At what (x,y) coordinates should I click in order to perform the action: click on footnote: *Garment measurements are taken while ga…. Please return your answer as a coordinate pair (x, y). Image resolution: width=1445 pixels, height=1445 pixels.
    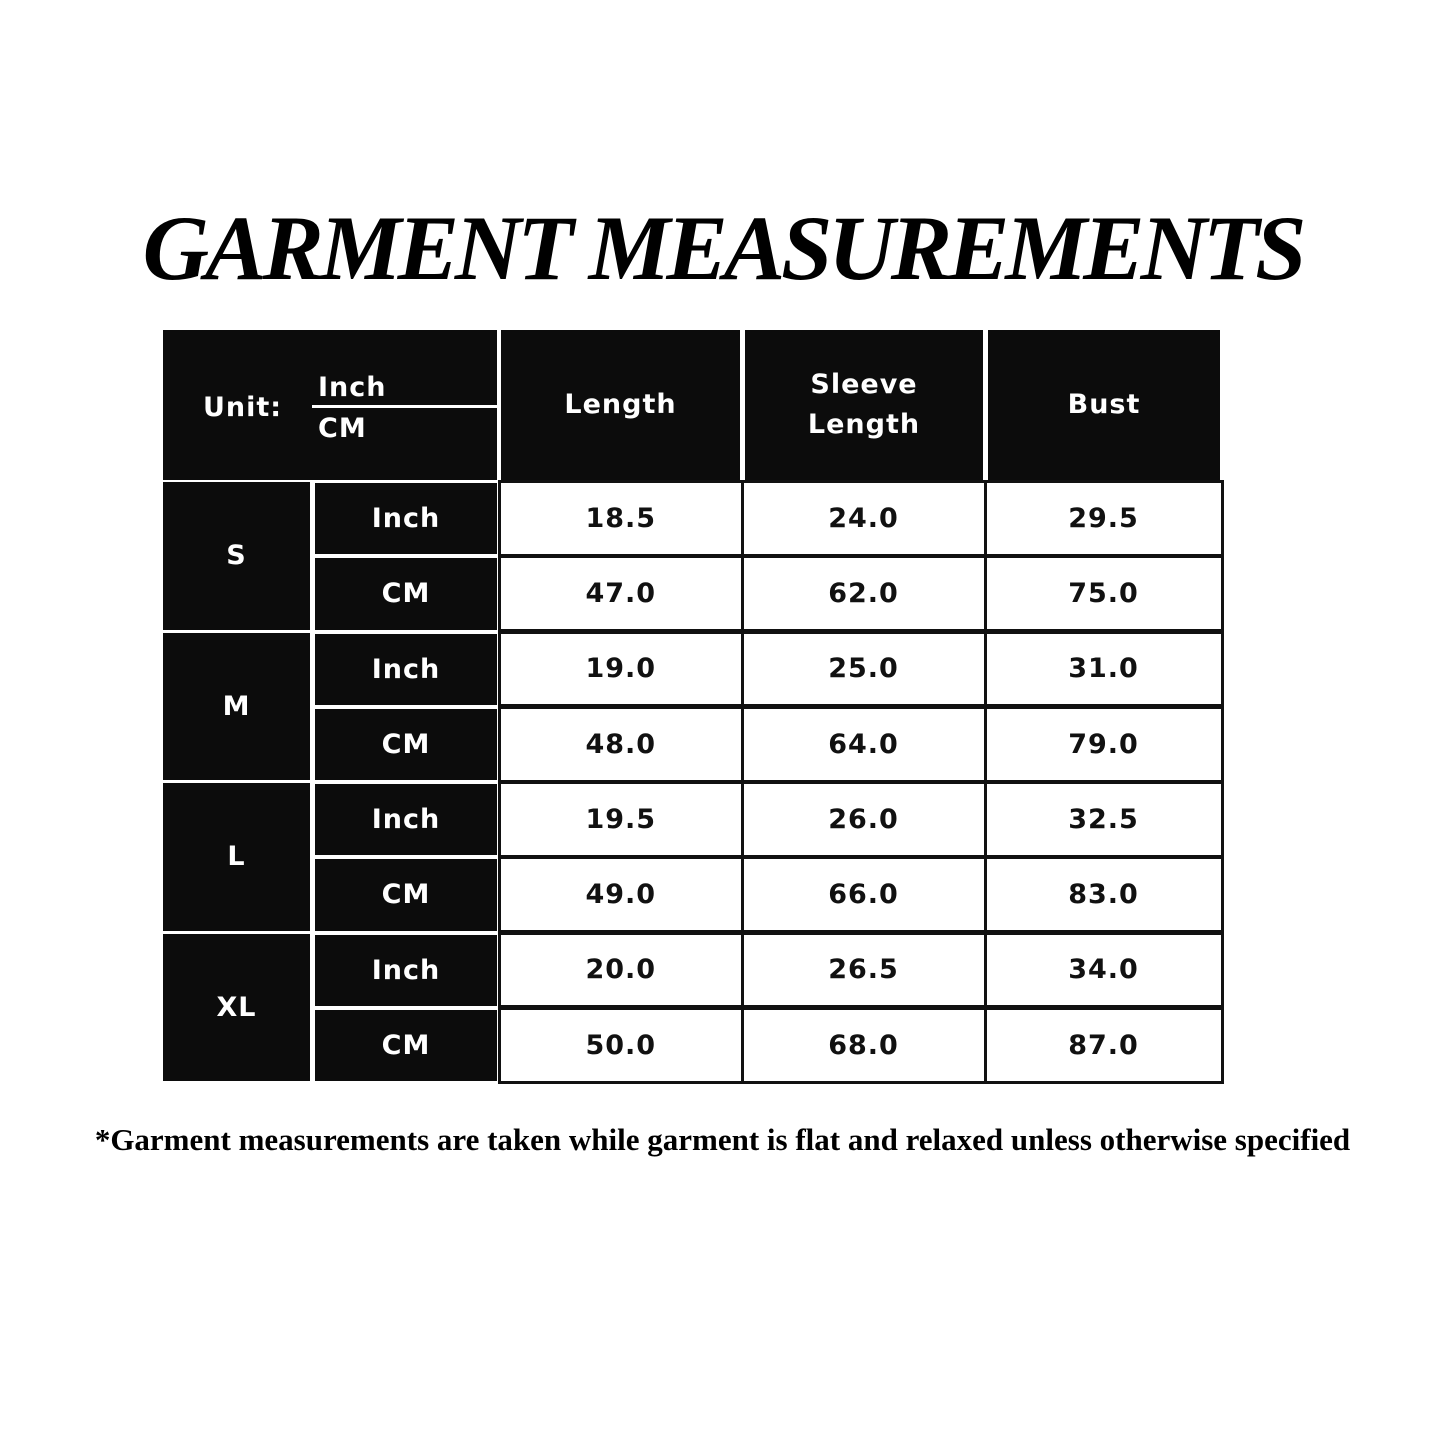
    Looking at the image, I should click on (722, 1139).